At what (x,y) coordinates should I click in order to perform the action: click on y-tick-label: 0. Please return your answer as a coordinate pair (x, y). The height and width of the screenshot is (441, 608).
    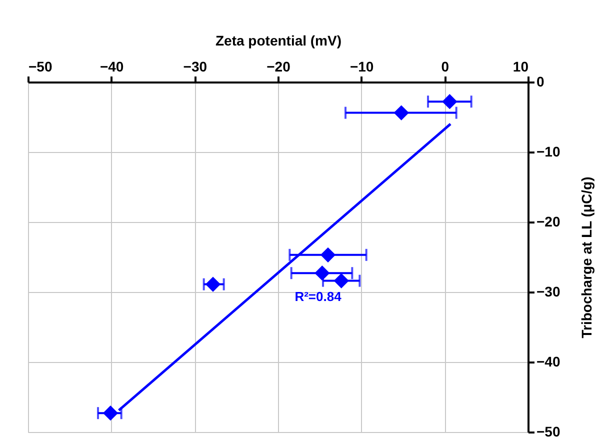
    Looking at the image, I should click on (540, 82).